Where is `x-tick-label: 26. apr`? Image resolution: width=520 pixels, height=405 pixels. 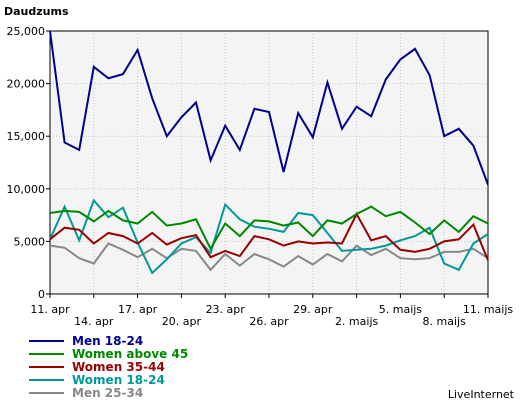
x-tick-label: 26. apr is located at coordinates (269, 321).